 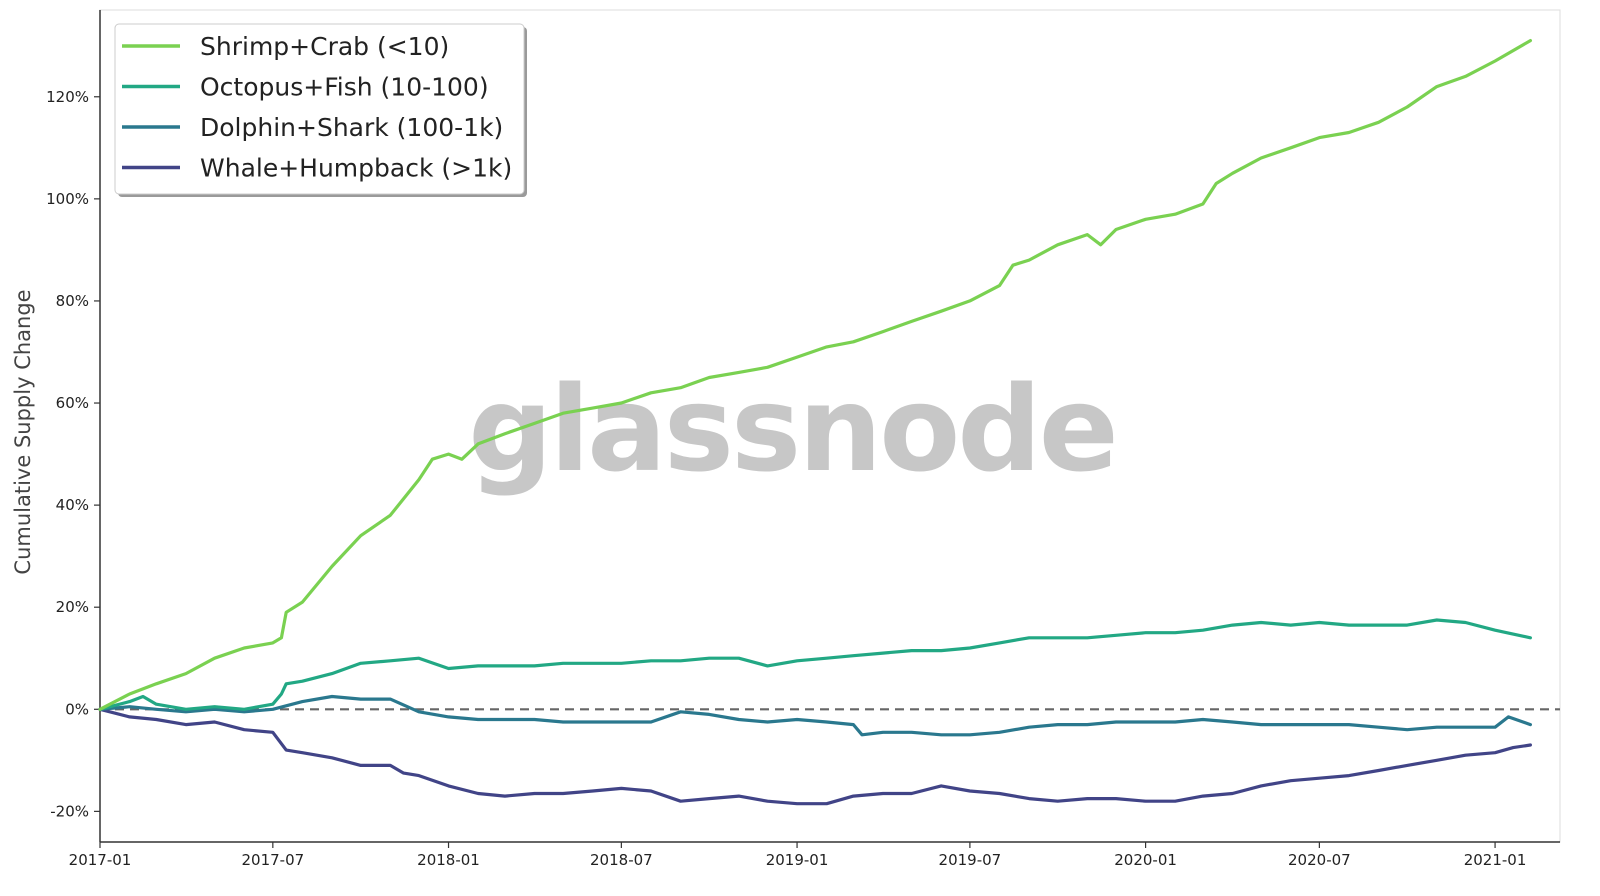 I want to click on y-tick-label: 80%, so click(x=72, y=301).